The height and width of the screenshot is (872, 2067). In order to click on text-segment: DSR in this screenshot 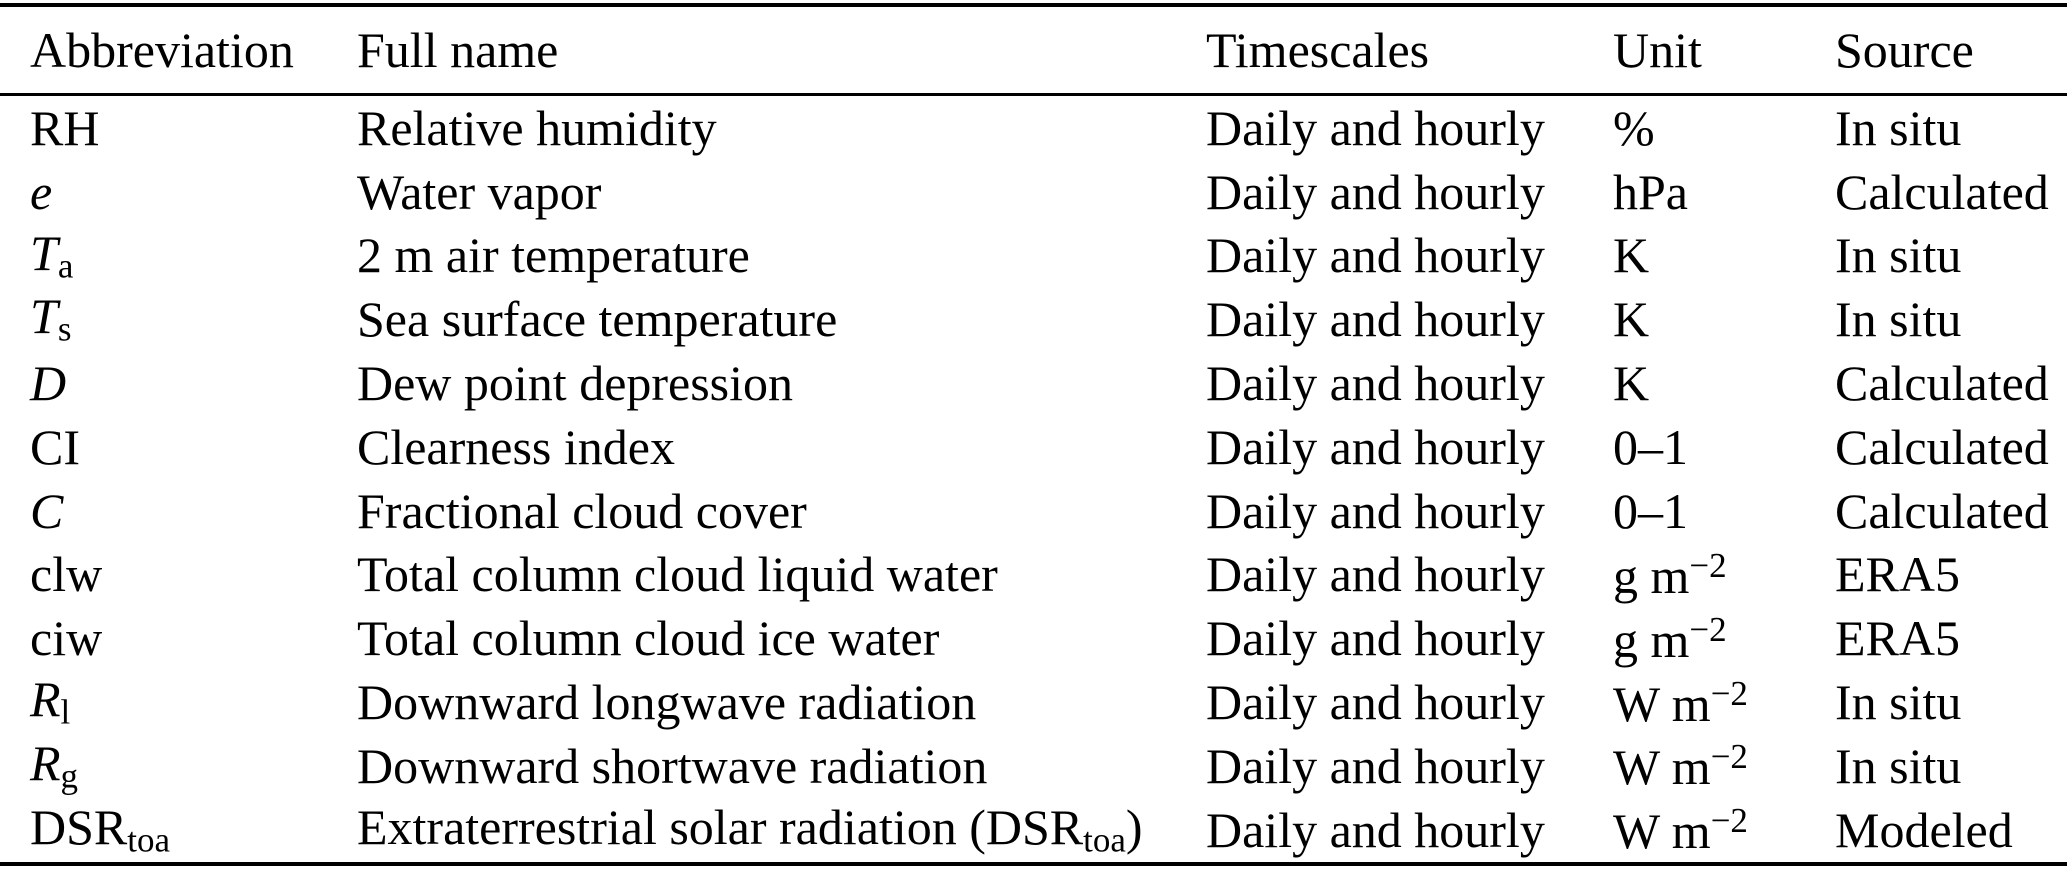, I will do `click(79, 826)`.